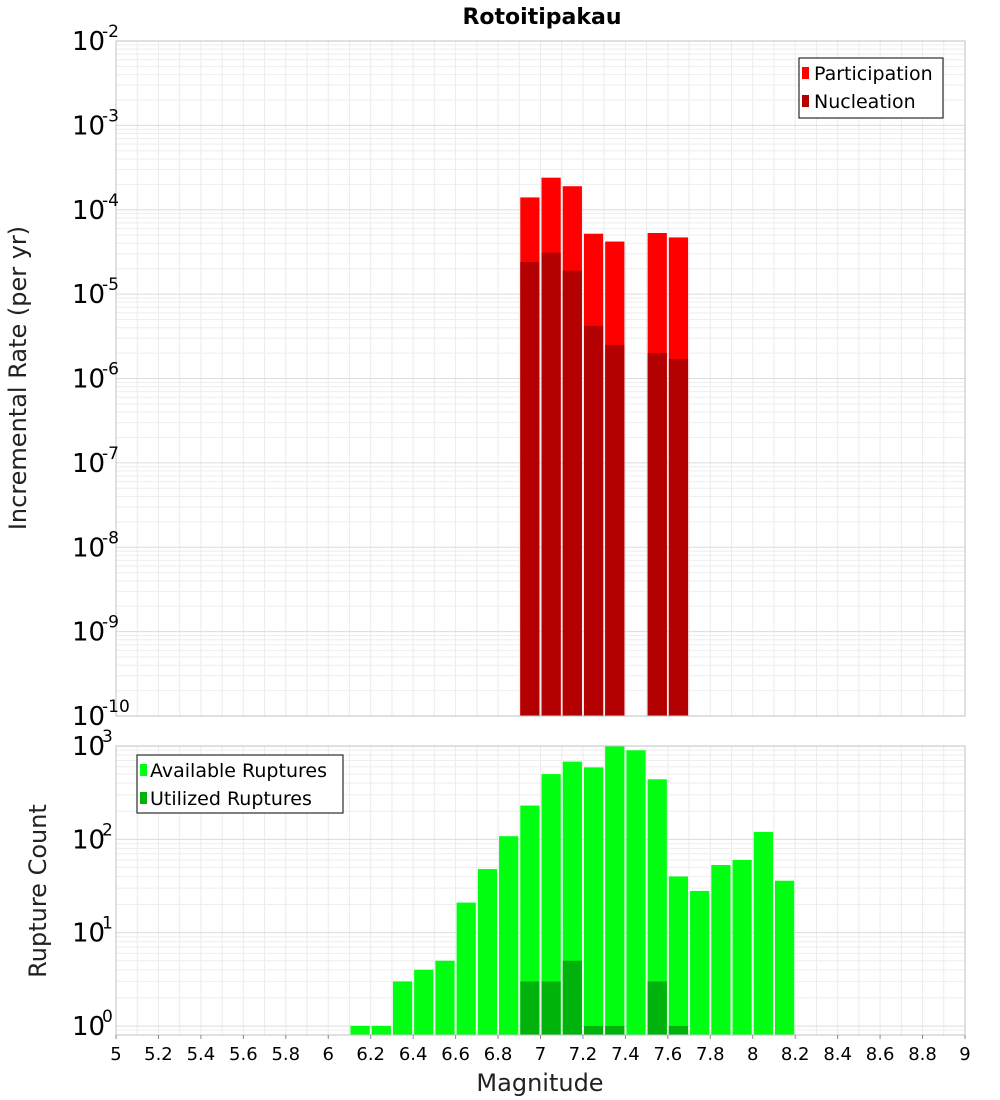 The width and height of the screenshot is (1000, 1100). I want to click on legend-label-participation: Participation, so click(873, 74).